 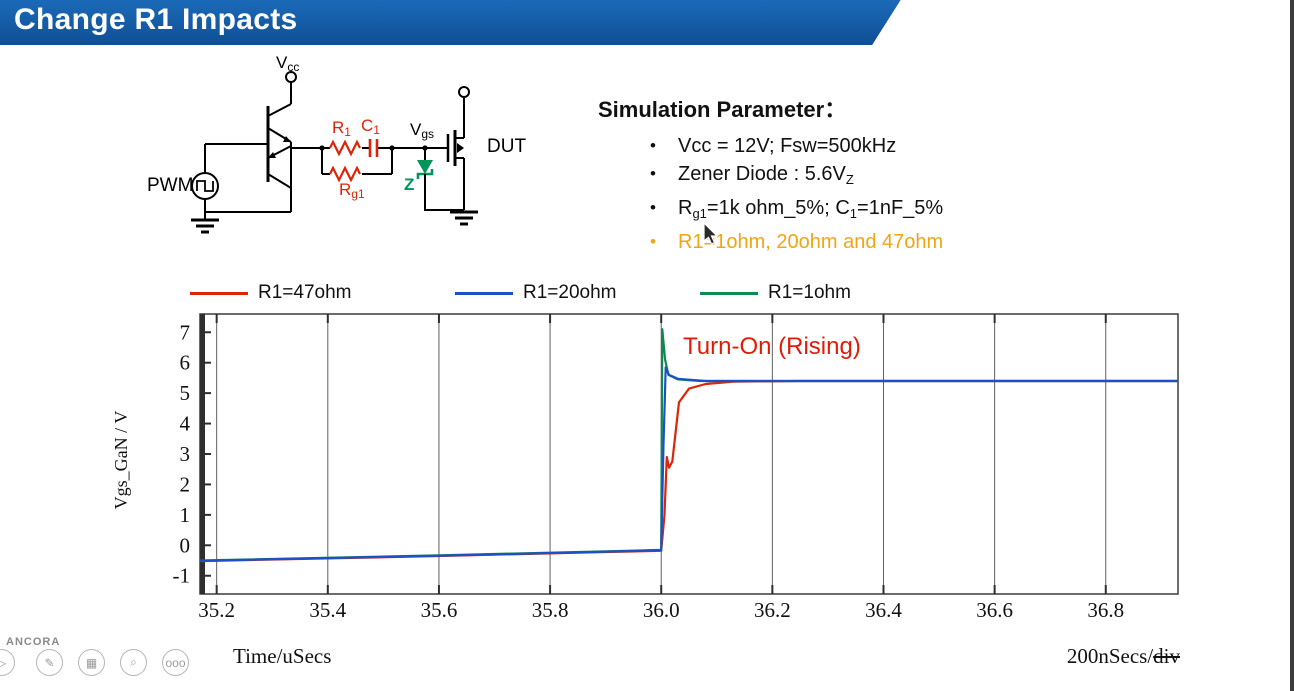 What do you see at coordinates (422, 130) in the screenshot?
I see `vgs-label: Vgs` at bounding box center [422, 130].